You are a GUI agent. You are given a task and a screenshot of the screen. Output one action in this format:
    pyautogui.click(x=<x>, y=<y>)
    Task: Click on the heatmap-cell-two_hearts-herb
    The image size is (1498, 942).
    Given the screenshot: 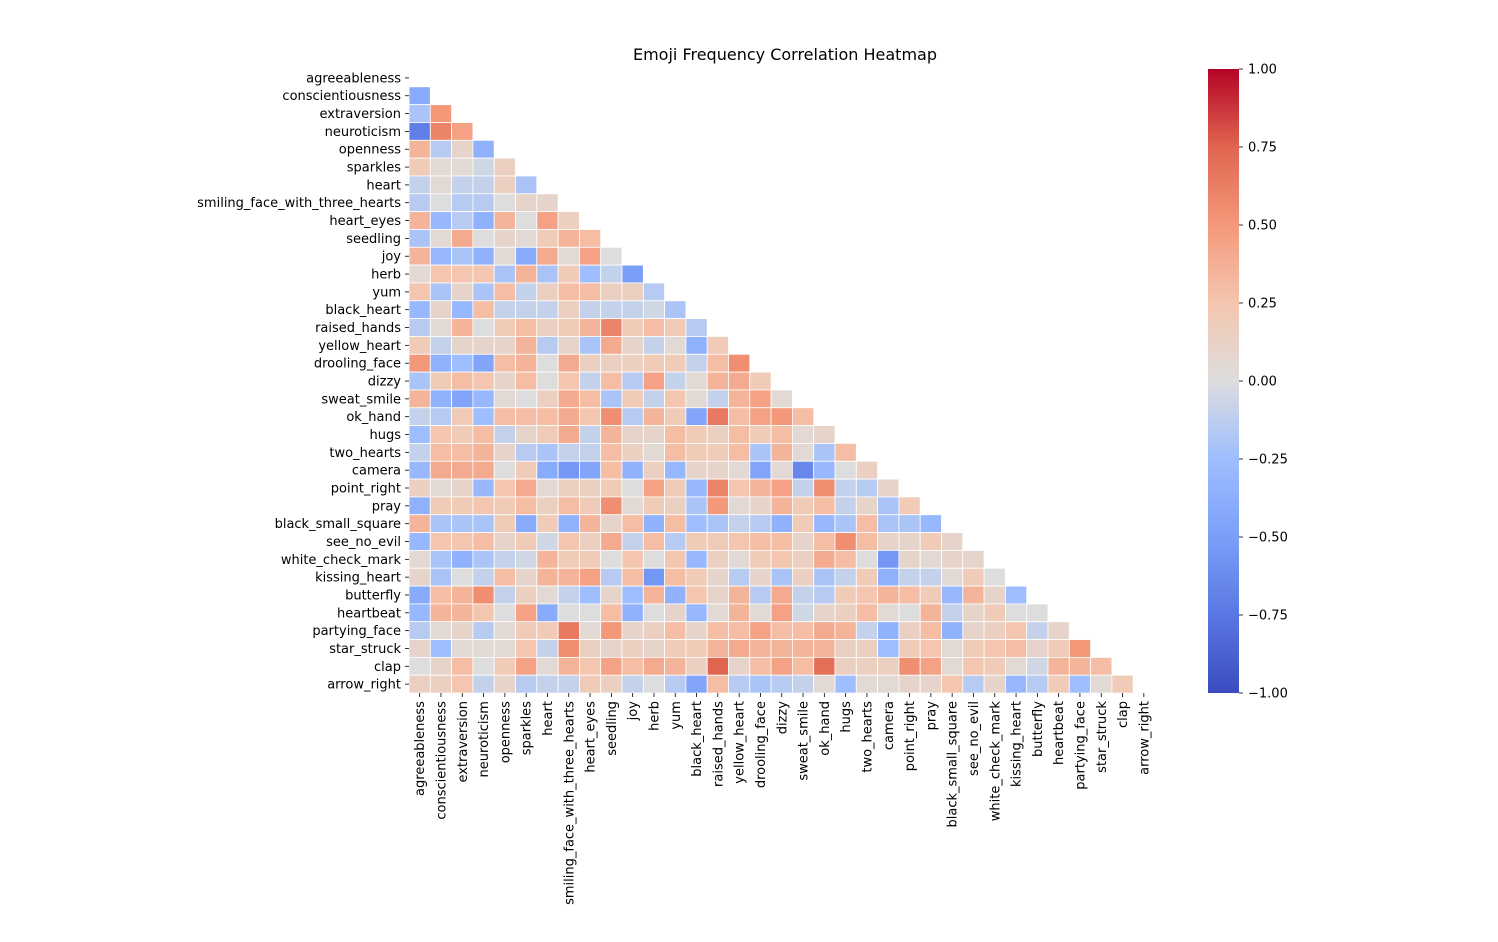 What is the action you would take?
    pyautogui.click(x=653, y=452)
    